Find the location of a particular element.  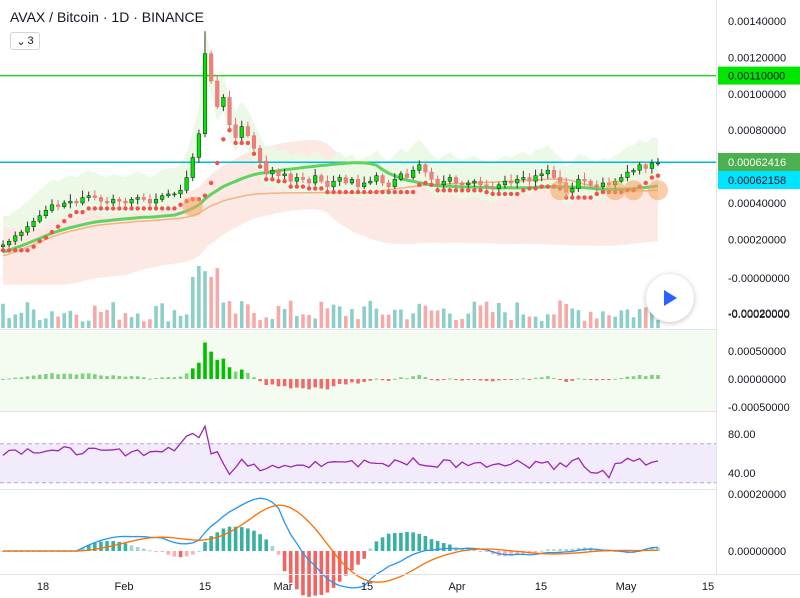

indicators-count: 3 is located at coordinates (30, 41).